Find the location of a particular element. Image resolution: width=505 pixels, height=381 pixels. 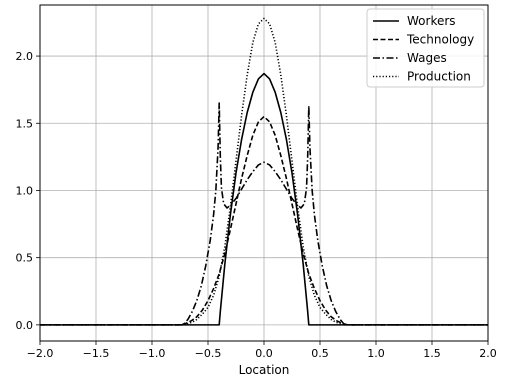

y-tick-label: 2.0 is located at coordinates (25, 56).